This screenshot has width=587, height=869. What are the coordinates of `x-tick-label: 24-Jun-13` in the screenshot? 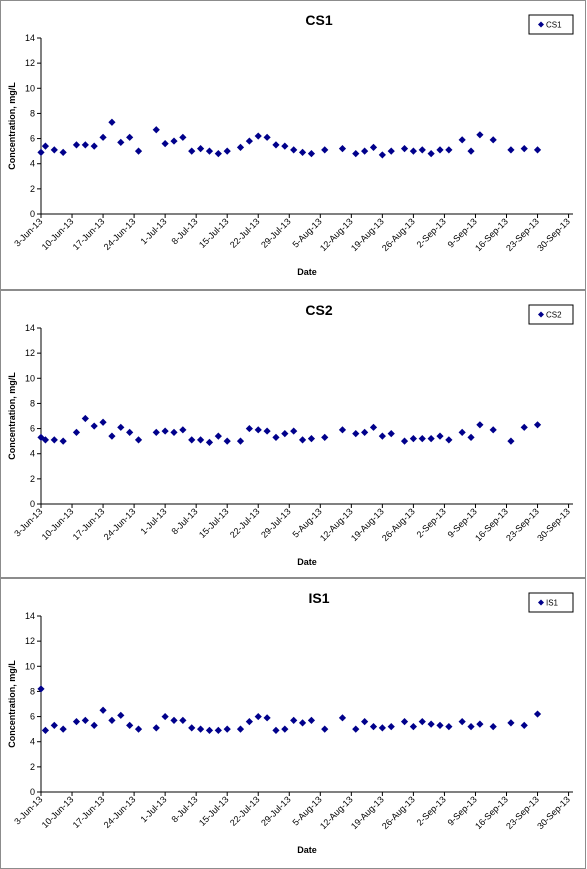 It's located at (120, 812).